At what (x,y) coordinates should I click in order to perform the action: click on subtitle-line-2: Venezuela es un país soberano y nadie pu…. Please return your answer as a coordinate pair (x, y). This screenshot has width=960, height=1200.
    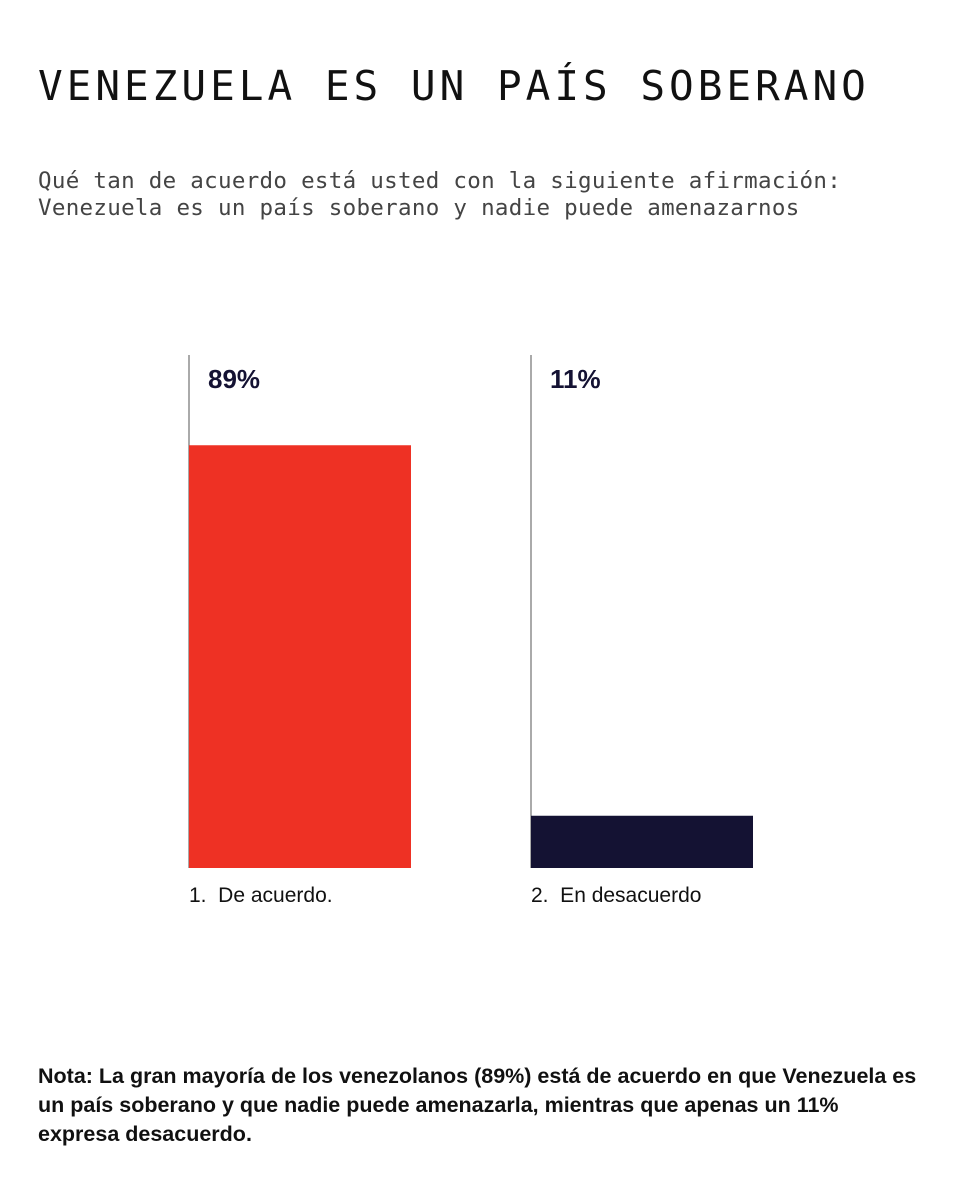
    Looking at the image, I should click on (419, 208).